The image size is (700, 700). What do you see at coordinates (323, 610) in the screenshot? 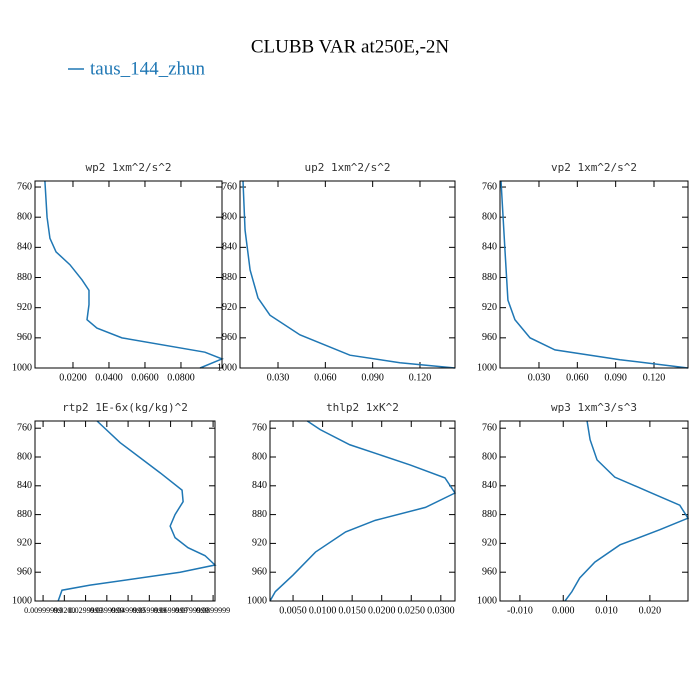
I see `x-tick-label: 0.0100` at bounding box center [323, 610].